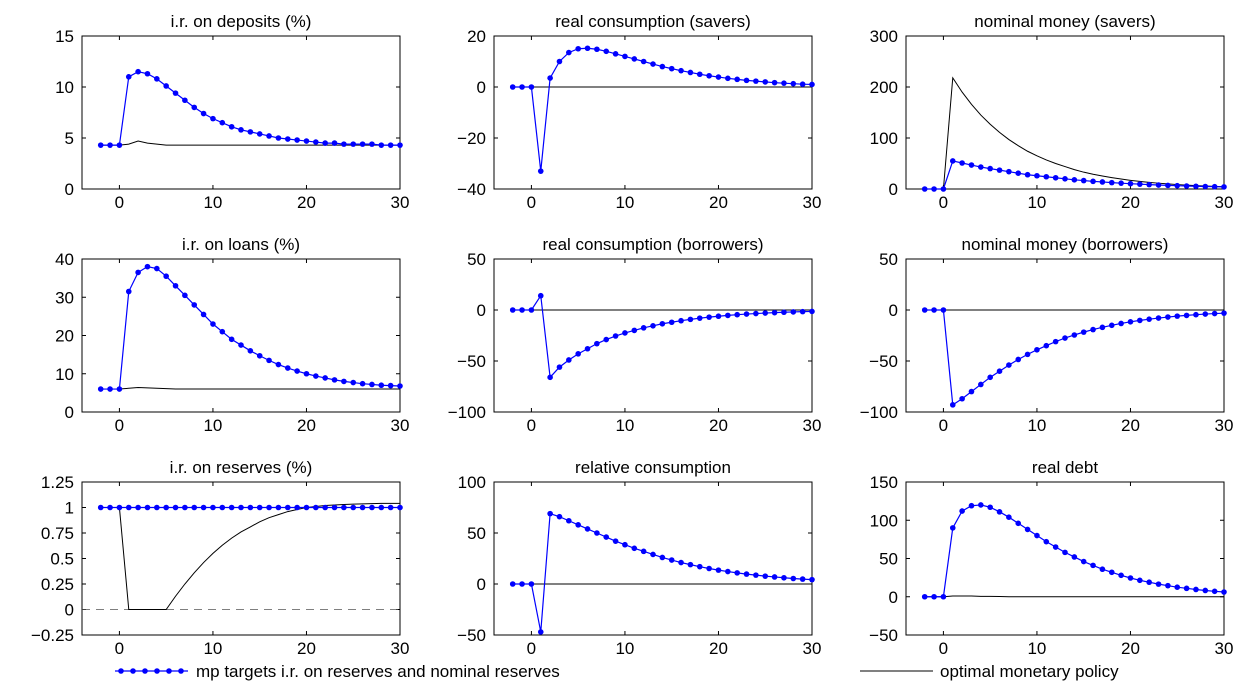 This screenshot has height=682, width=1243. I want to click on y-tick-label: 0.25, so click(57, 584).